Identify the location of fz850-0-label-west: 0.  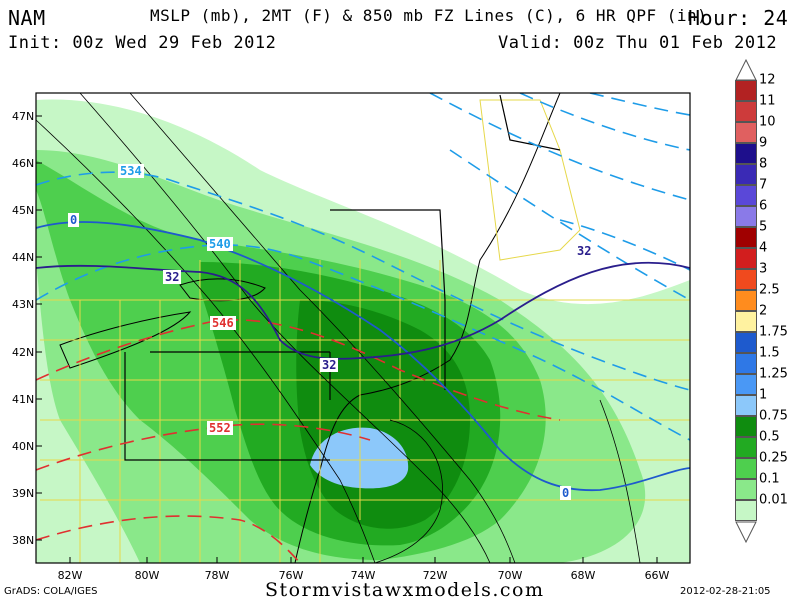
(74, 220).